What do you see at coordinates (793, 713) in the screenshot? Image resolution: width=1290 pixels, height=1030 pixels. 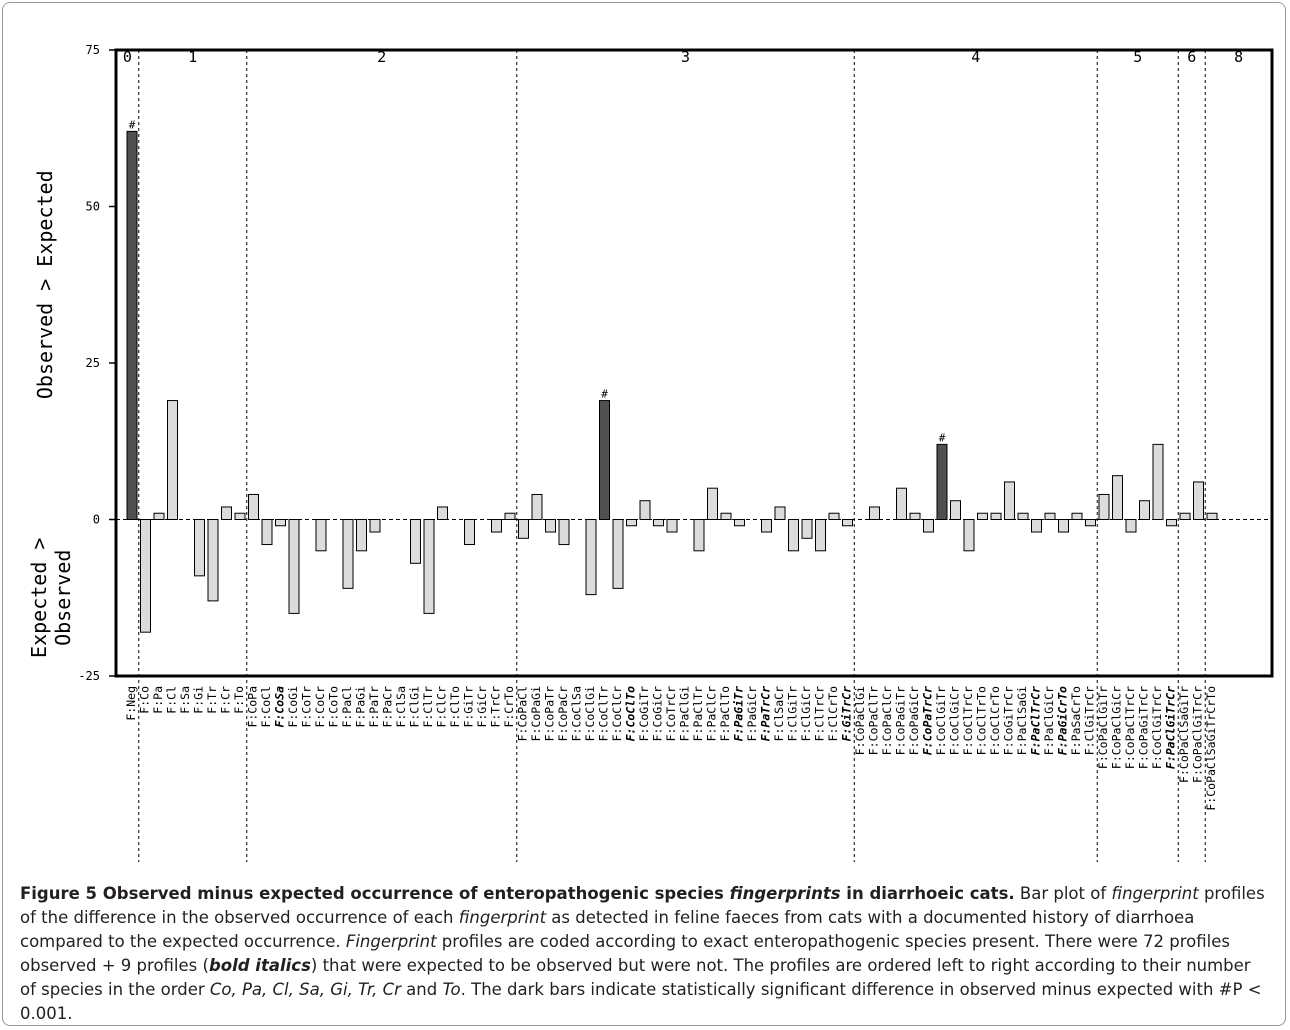 I see `profile-label: F:ClGiTr` at bounding box center [793, 713].